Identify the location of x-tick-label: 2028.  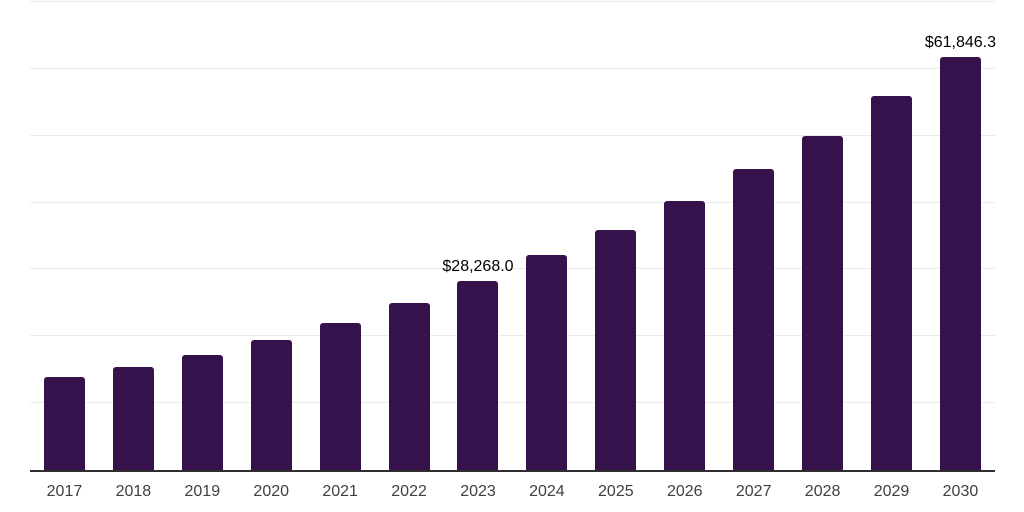
(822, 491).